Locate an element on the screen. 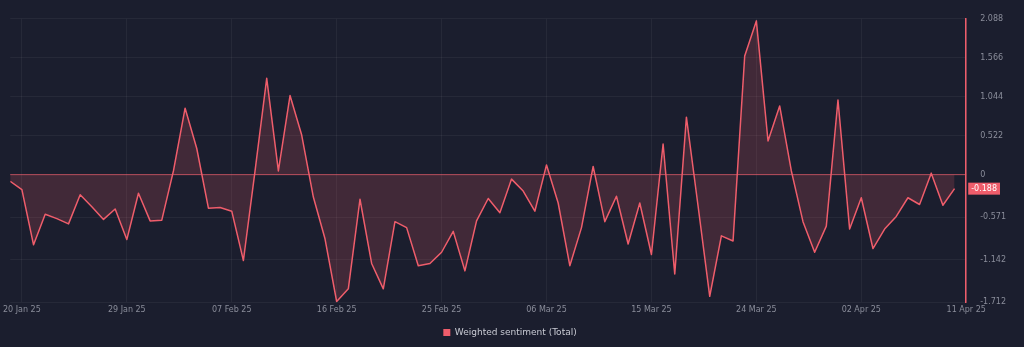 The height and width of the screenshot is (347, 1024). x-tick-label: 06 Mar 25 is located at coordinates (546, 310).